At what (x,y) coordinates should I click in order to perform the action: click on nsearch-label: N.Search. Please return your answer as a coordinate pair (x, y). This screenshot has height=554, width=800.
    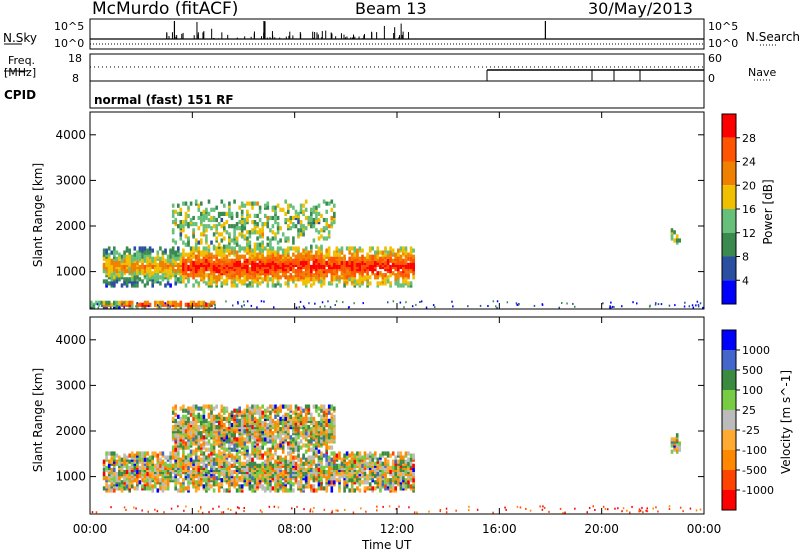
    Looking at the image, I should click on (773, 37).